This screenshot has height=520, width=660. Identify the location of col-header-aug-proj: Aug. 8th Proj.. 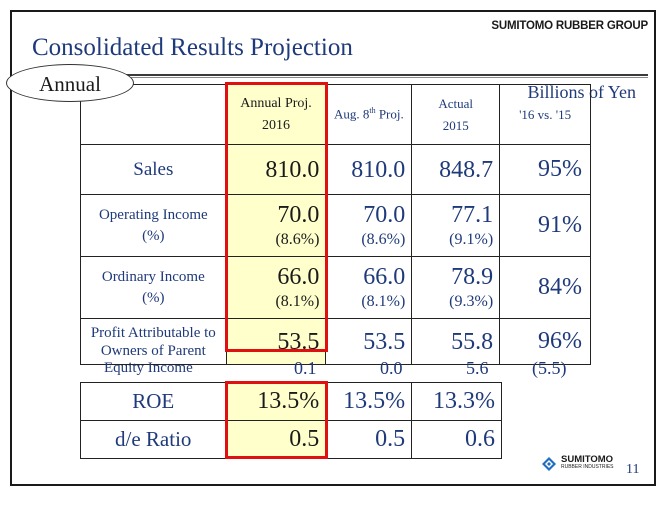
(369, 114).